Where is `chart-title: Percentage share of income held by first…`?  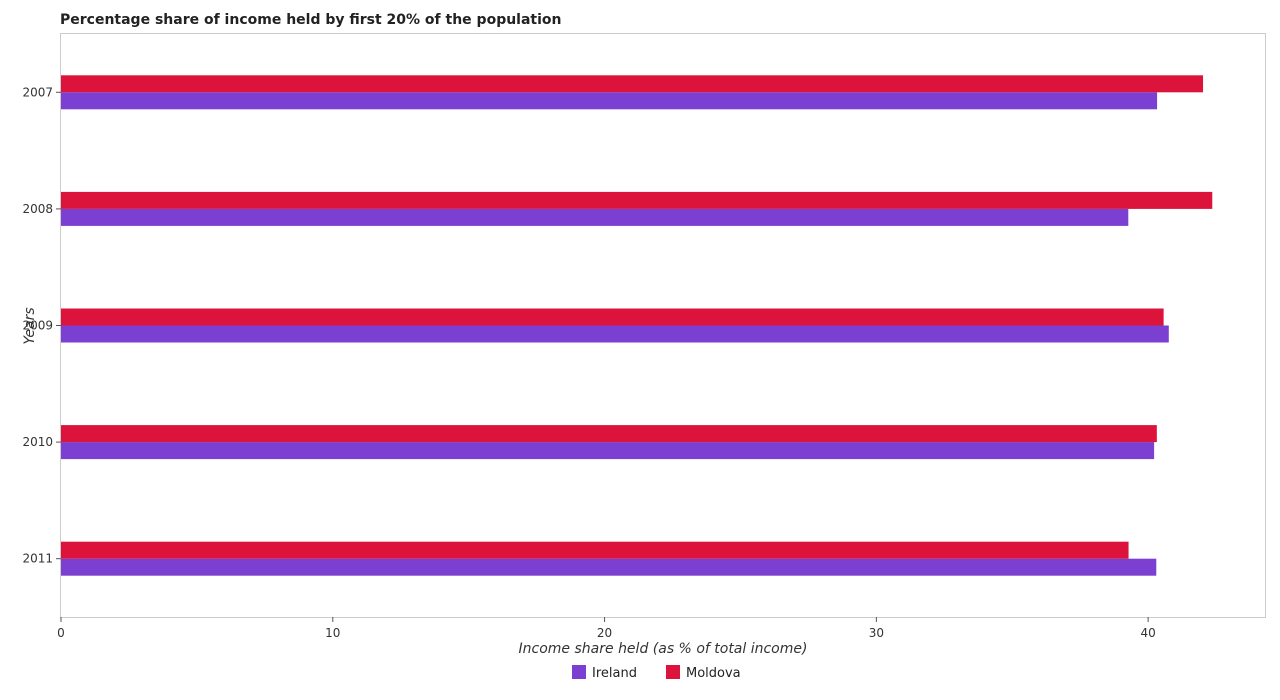 chart-title: Percentage share of income held by first… is located at coordinates (311, 20).